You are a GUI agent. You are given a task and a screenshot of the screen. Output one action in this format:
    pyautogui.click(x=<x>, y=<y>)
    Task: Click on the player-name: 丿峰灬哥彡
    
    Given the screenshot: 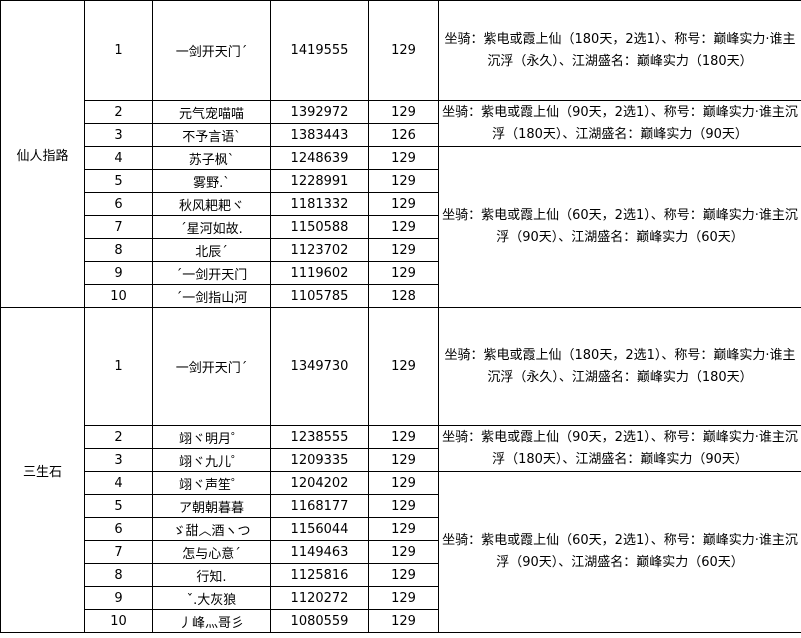 What is the action you would take?
    pyautogui.click(x=211, y=621)
    